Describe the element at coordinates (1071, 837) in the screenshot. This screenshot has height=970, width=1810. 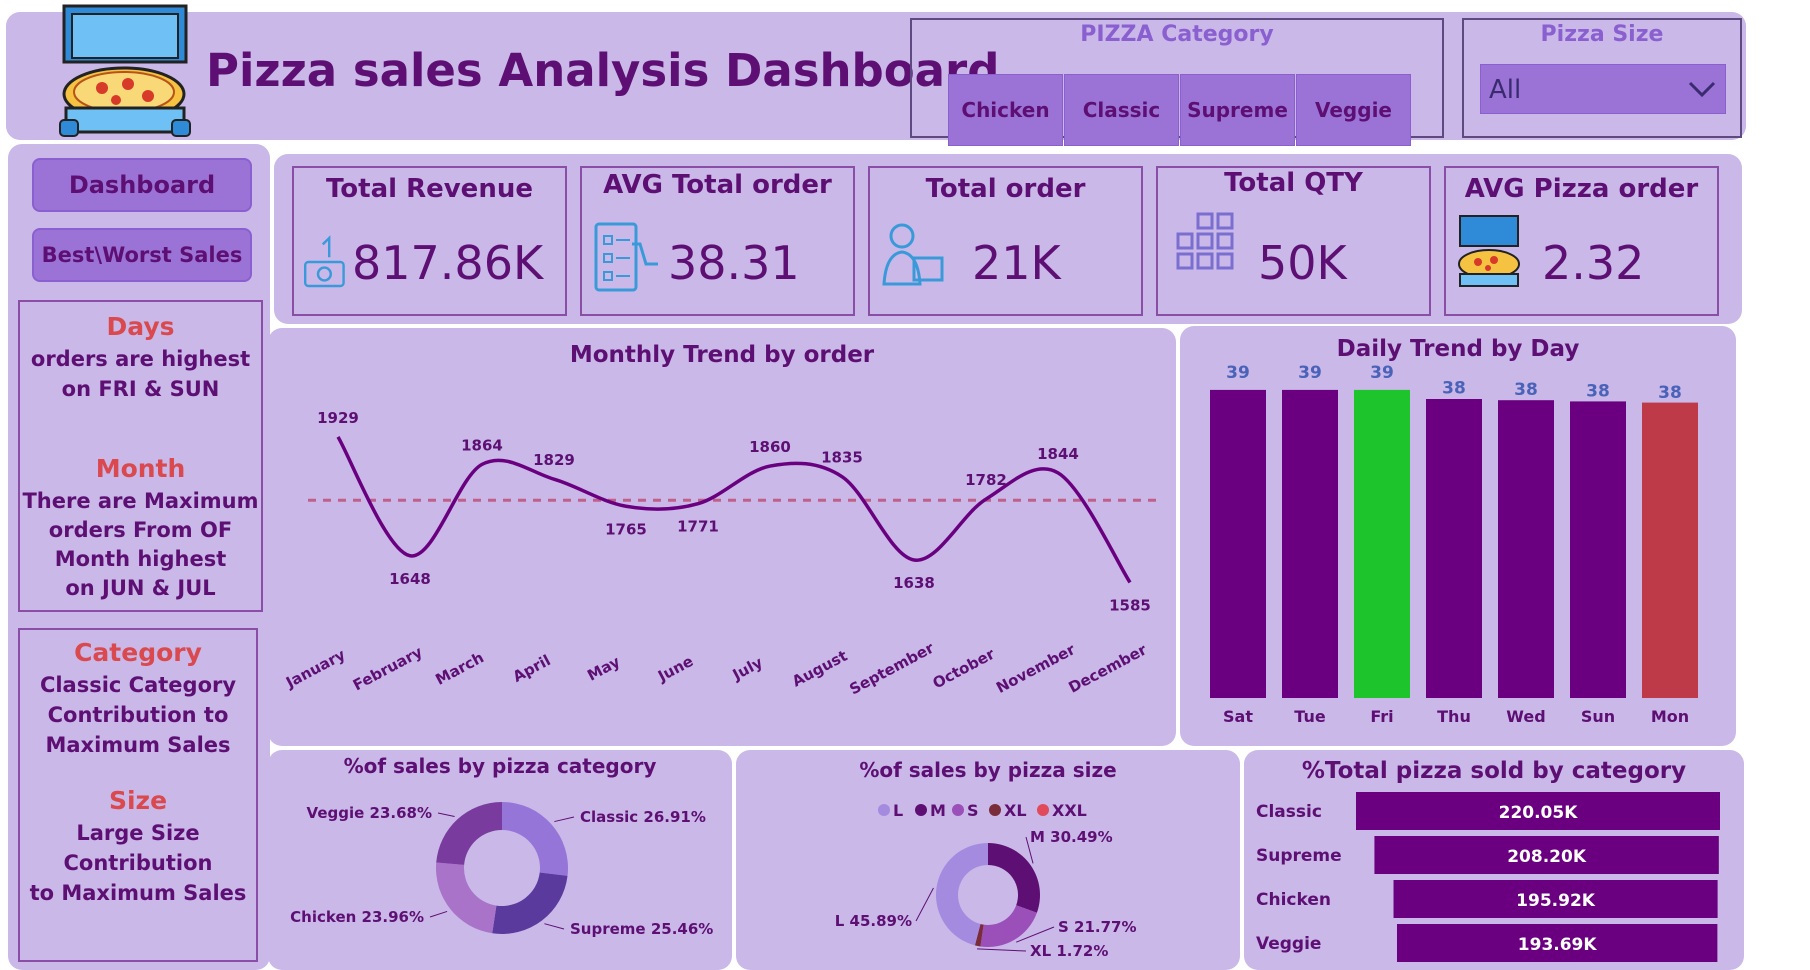
I see `slice-label: M 30.49%` at that location.